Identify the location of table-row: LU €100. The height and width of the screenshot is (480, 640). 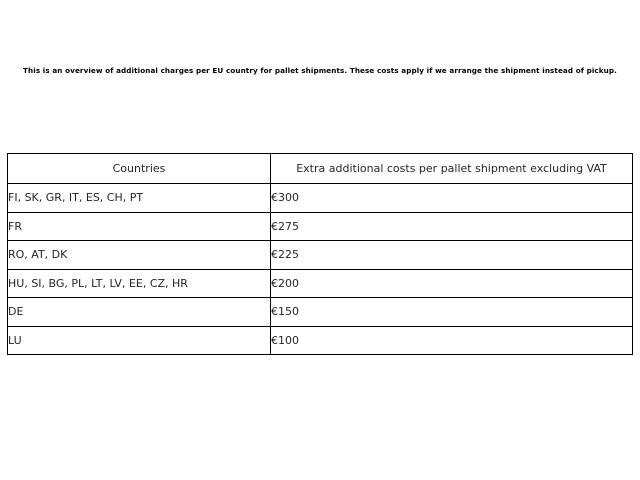
(320, 340).